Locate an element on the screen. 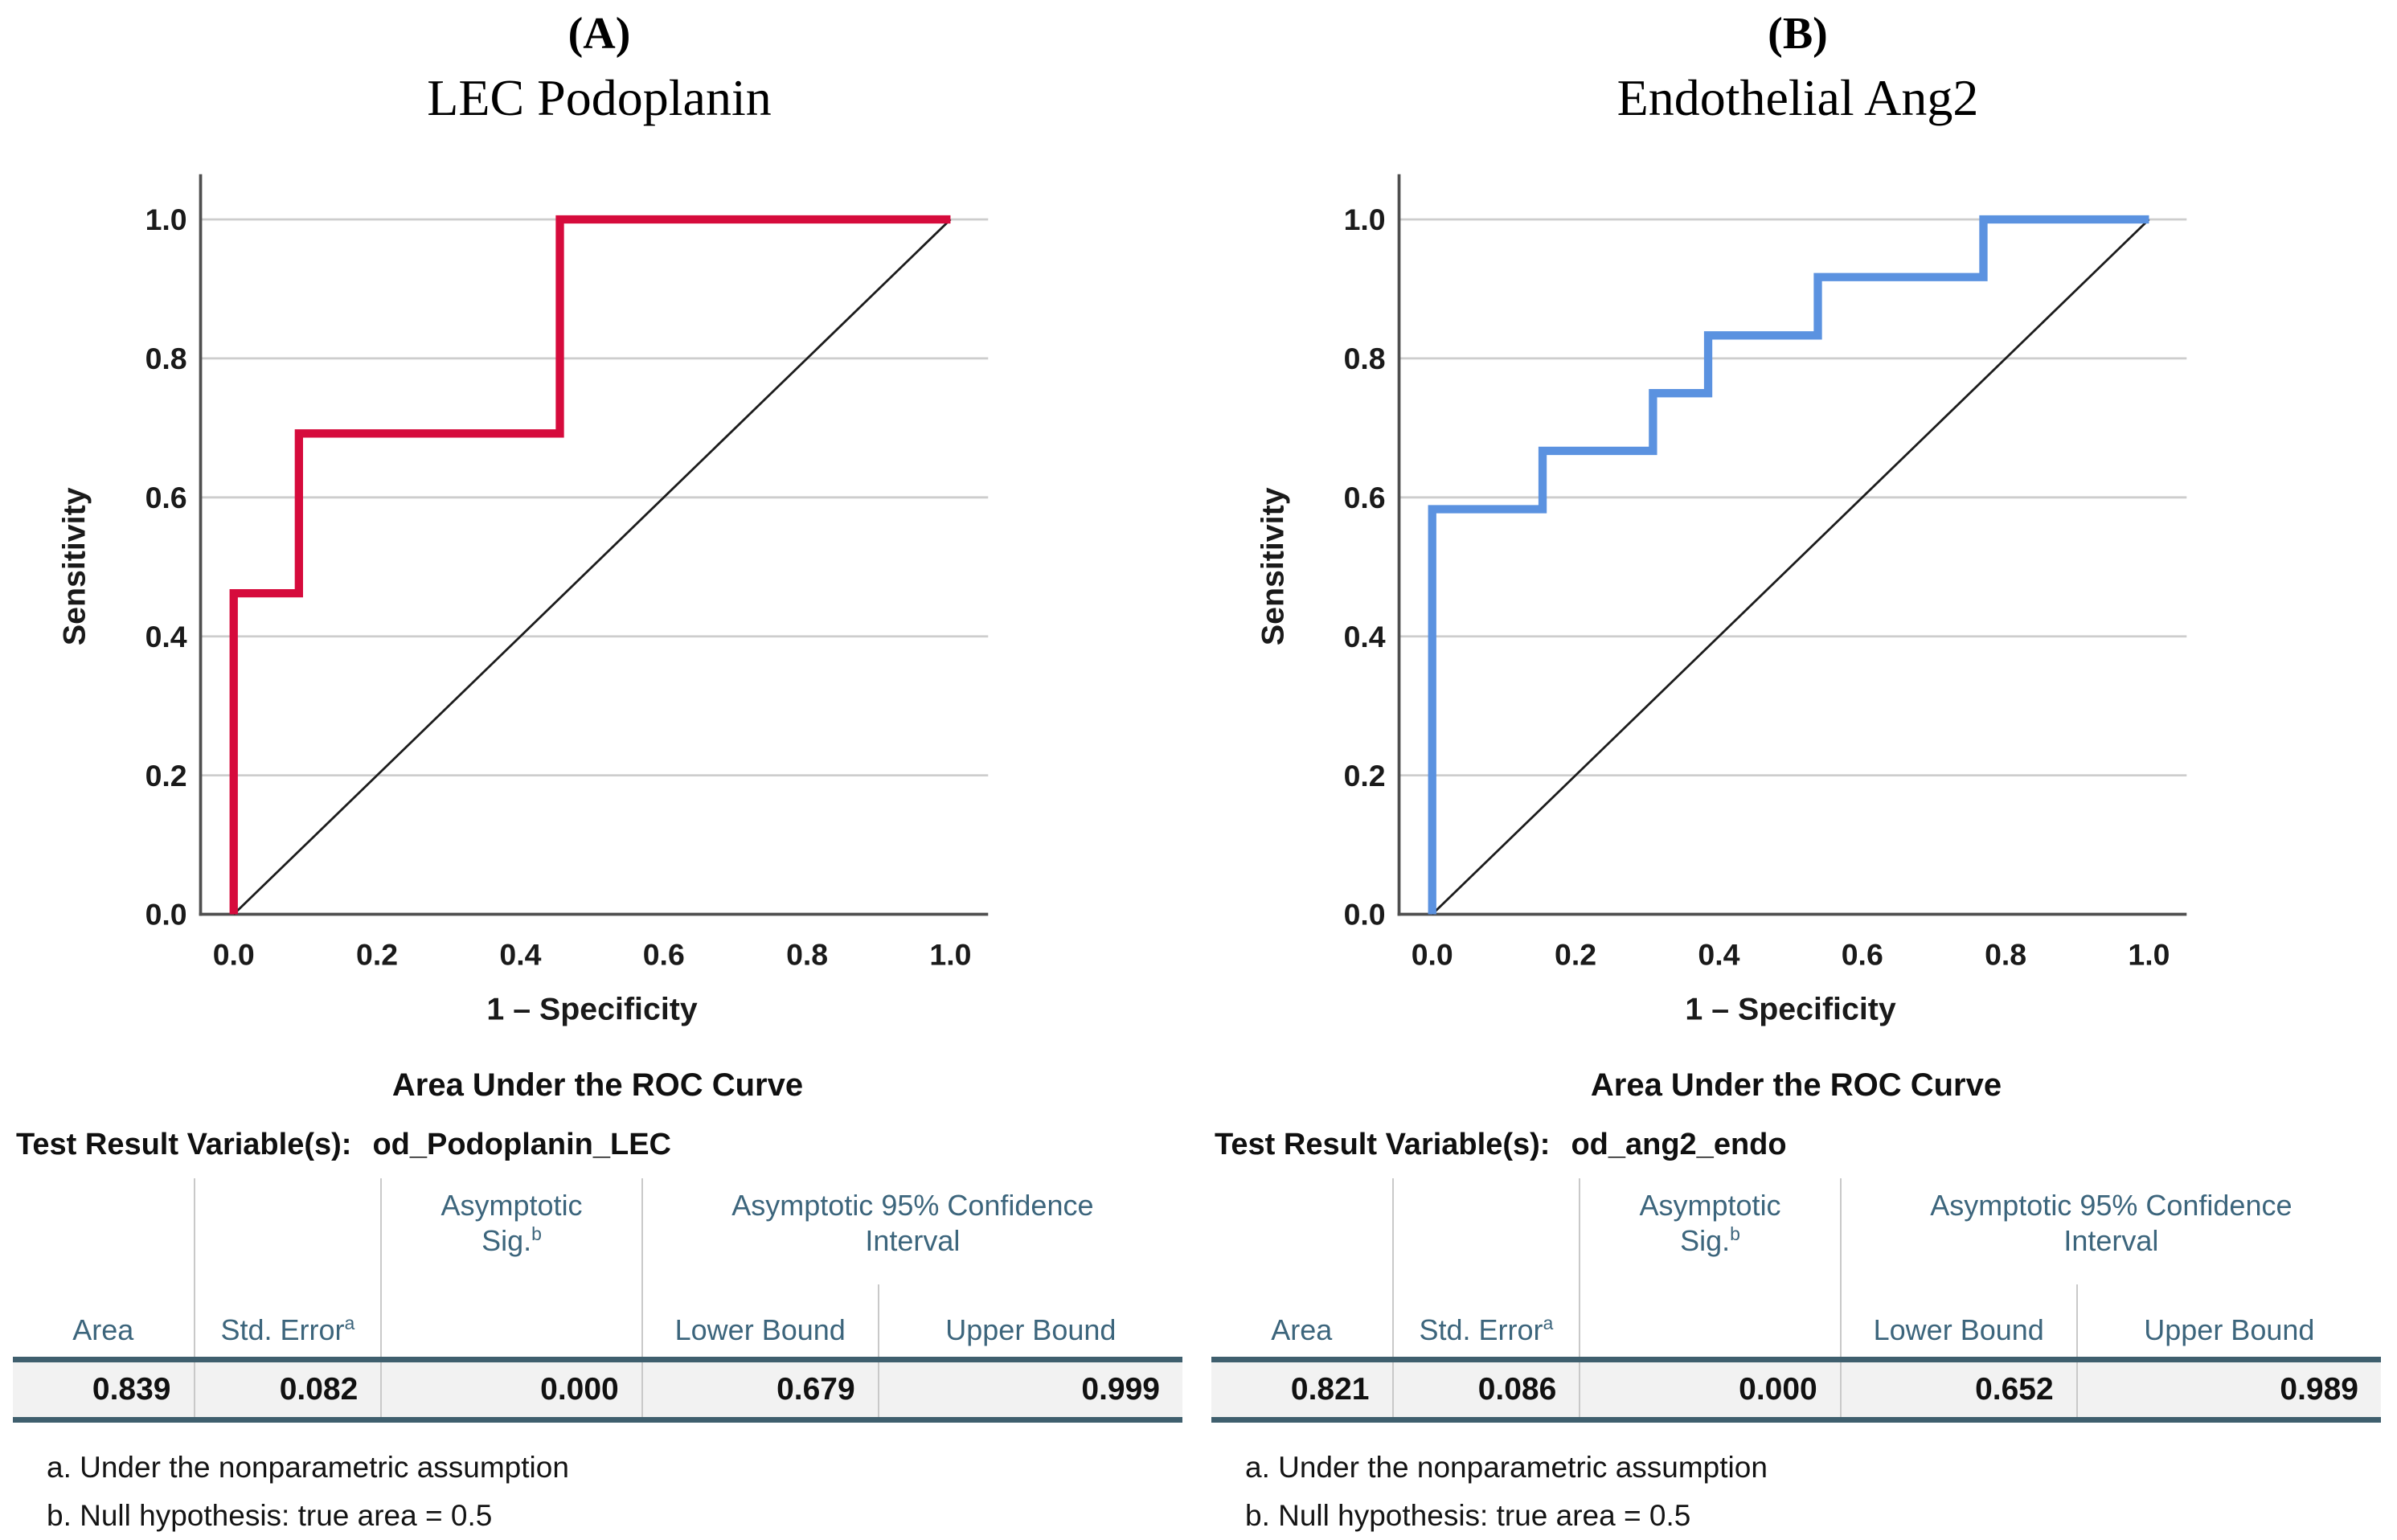 The image size is (2397, 1540). roc-curve-b is located at coordinates (1788, 565).